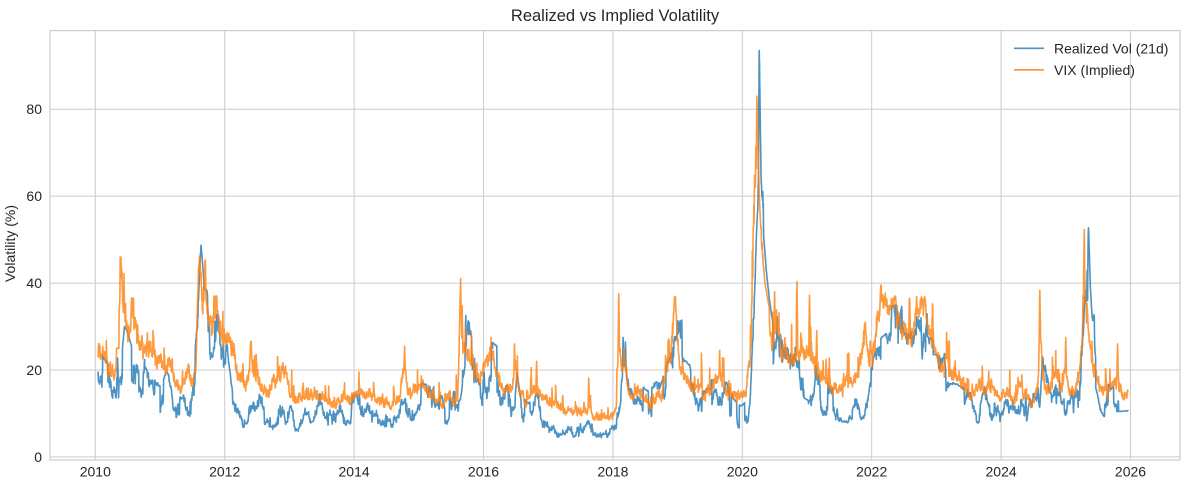 The image size is (1189, 490). What do you see at coordinates (1094, 70) in the screenshot?
I see `svg-text: VIX (Implied)` at bounding box center [1094, 70].